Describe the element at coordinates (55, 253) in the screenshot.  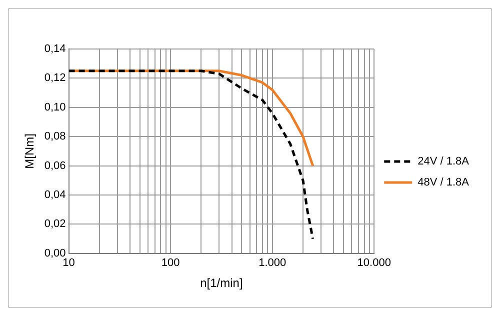
I see `y-tick-label: 0,00` at that location.